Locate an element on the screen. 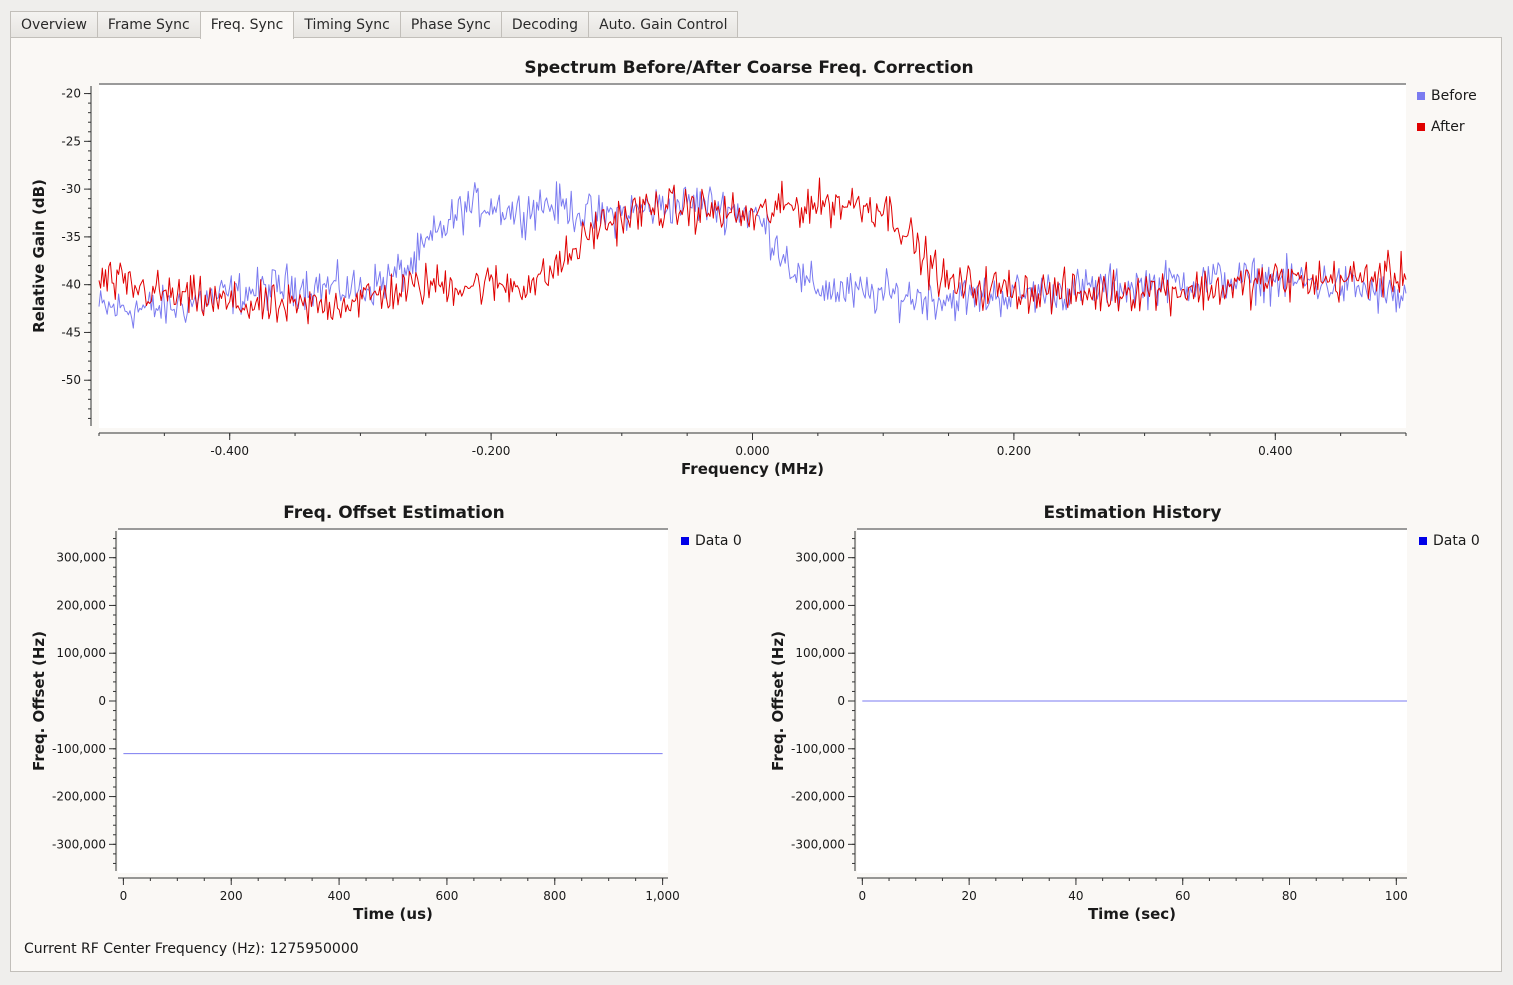 This screenshot has height=985, width=1513. x-tick-label: 800 is located at coordinates (554, 896).